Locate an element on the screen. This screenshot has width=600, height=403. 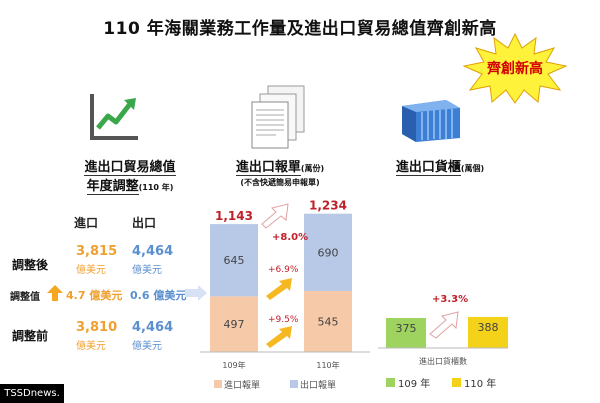
container-x-label: 進出口貨櫃數 is located at coordinates (443, 361).